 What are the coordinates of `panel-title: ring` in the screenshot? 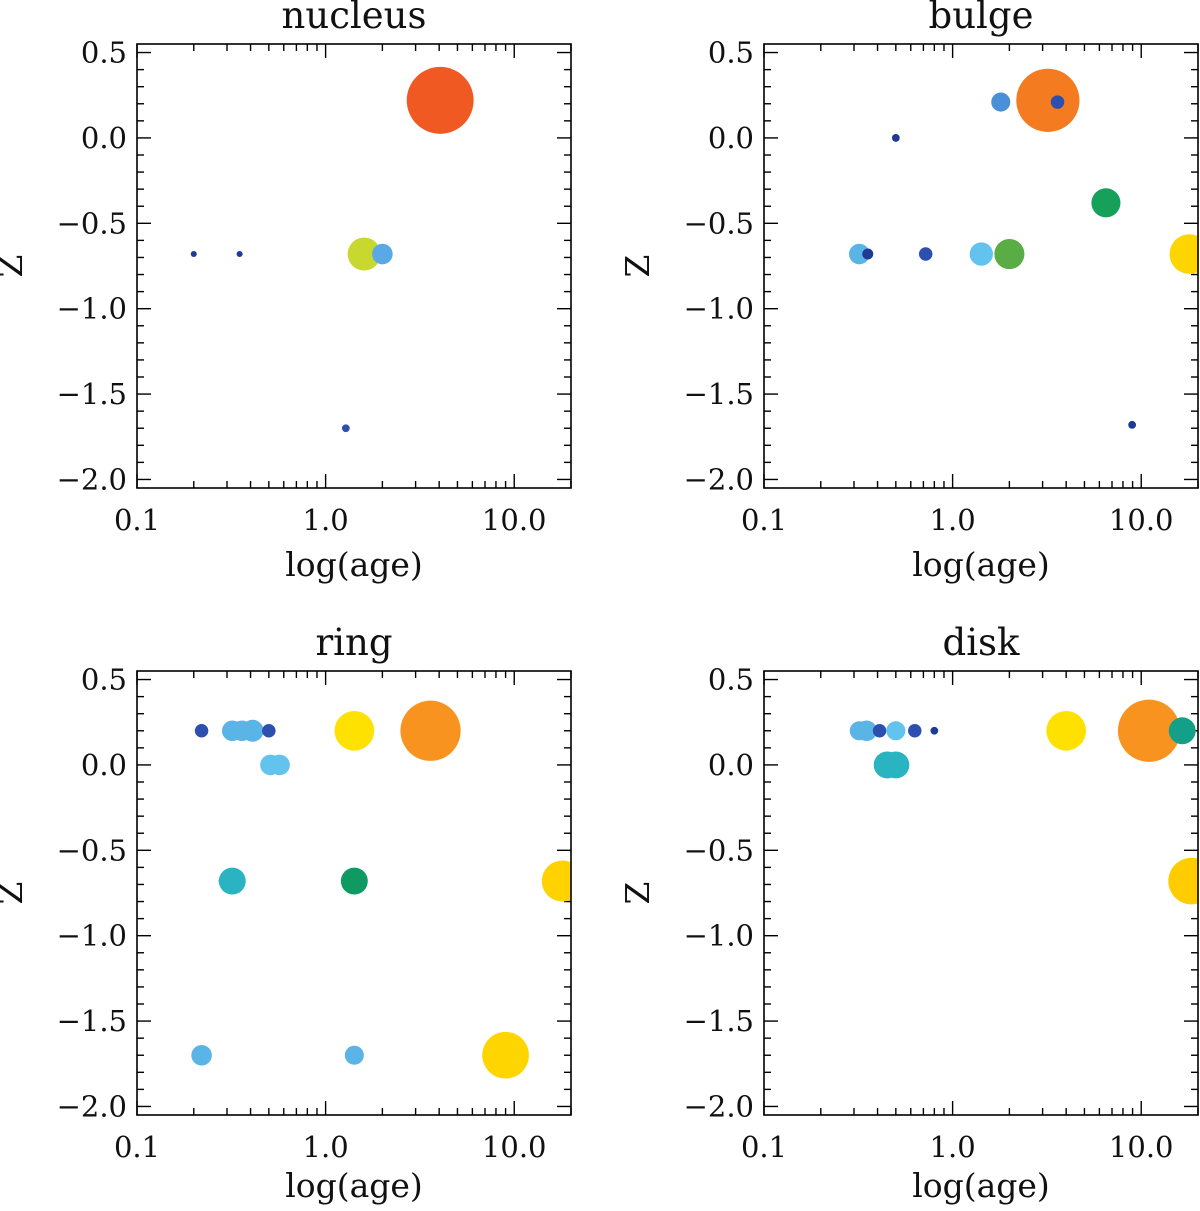 It's located at (353, 642).